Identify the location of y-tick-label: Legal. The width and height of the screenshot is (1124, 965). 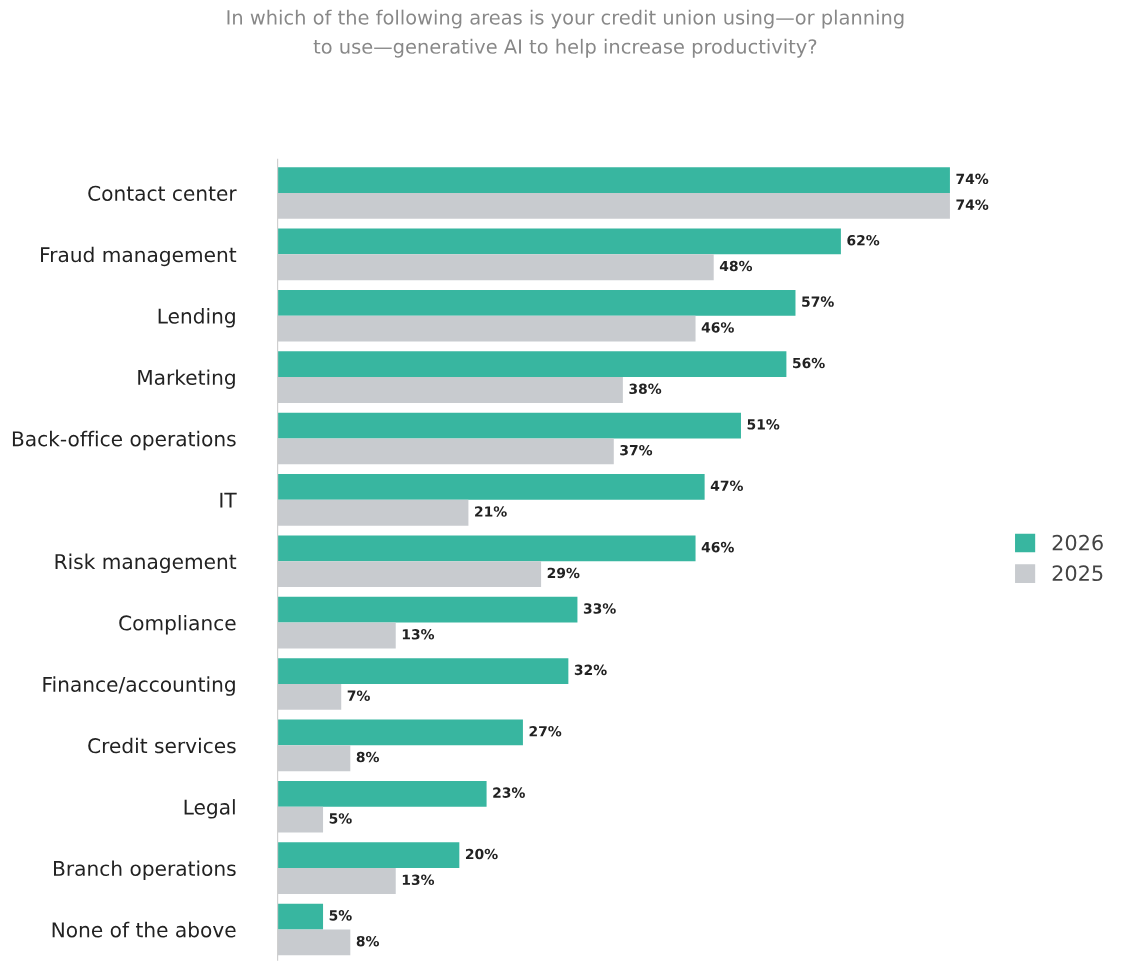
(209, 809).